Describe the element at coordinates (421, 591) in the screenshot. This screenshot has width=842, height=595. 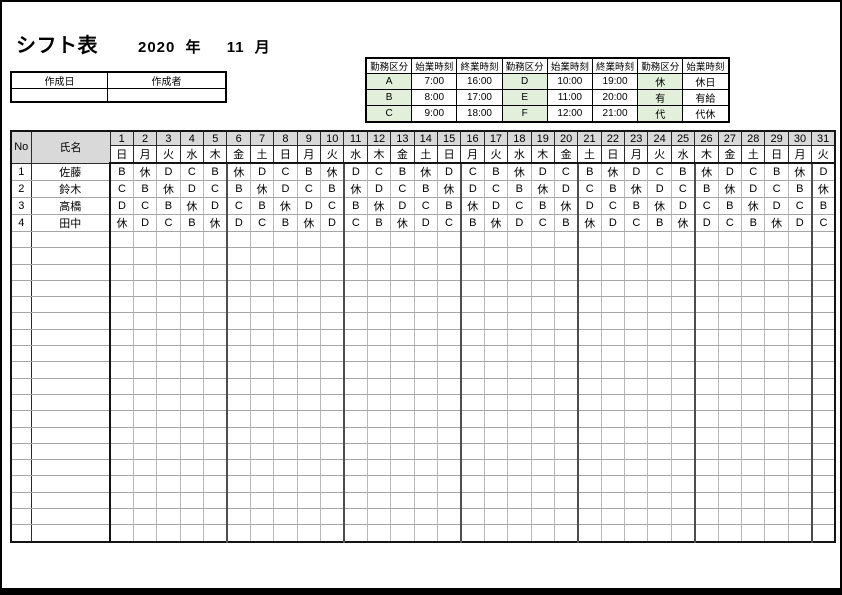
I see `bottom-black-bar` at that location.